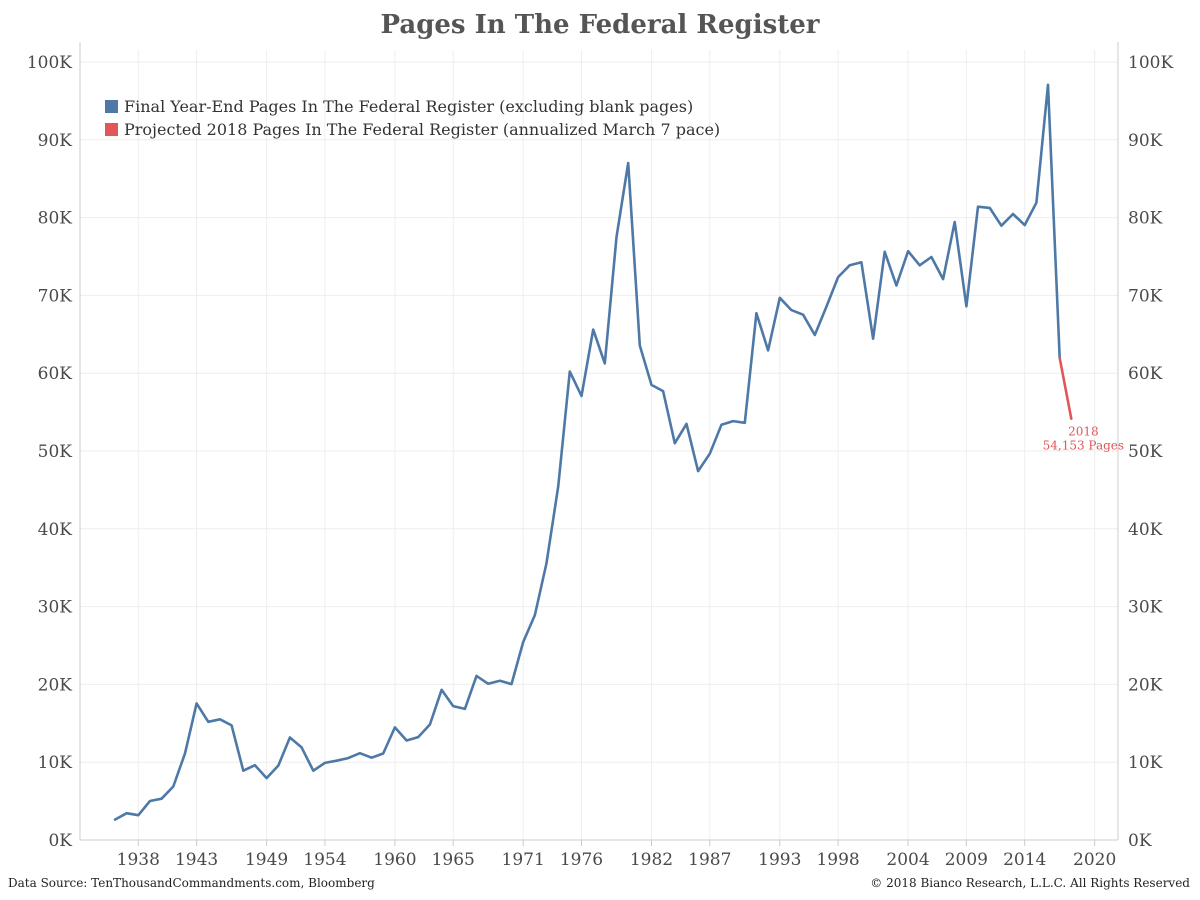 The width and height of the screenshot is (1200, 900). What do you see at coordinates (55, 219) in the screenshot?
I see `y-tick-label-left: 80K` at bounding box center [55, 219].